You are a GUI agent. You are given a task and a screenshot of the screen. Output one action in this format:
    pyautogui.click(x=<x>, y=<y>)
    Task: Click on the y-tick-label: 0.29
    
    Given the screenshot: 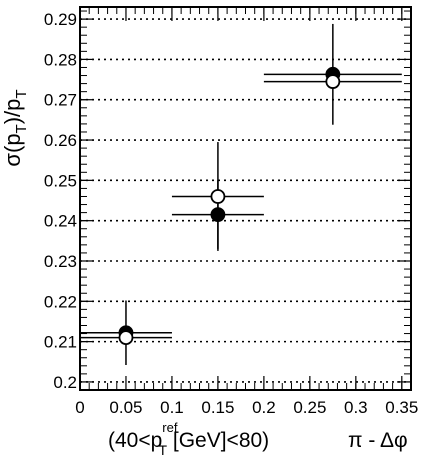 What is the action you would take?
    pyautogui.click(x=60, y=19)
    